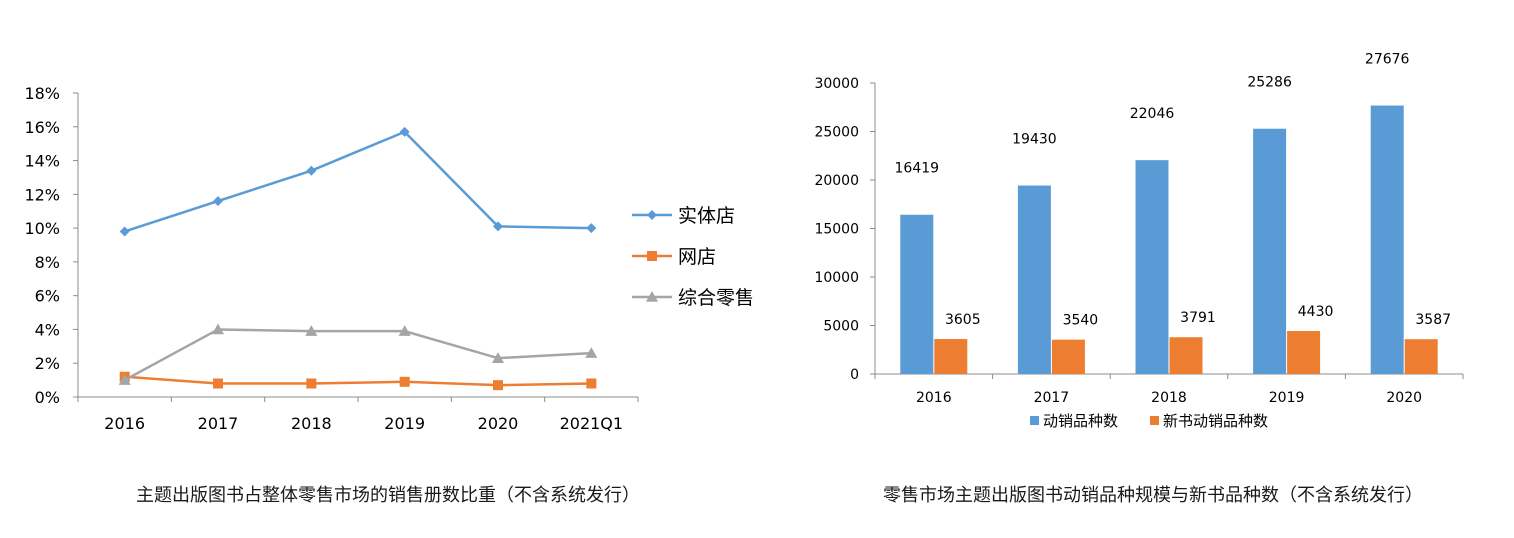 Image resolution: width=1514 pixels, height=538 pixels. I want to click on y-tick-label: 4%, so click(47, 329).